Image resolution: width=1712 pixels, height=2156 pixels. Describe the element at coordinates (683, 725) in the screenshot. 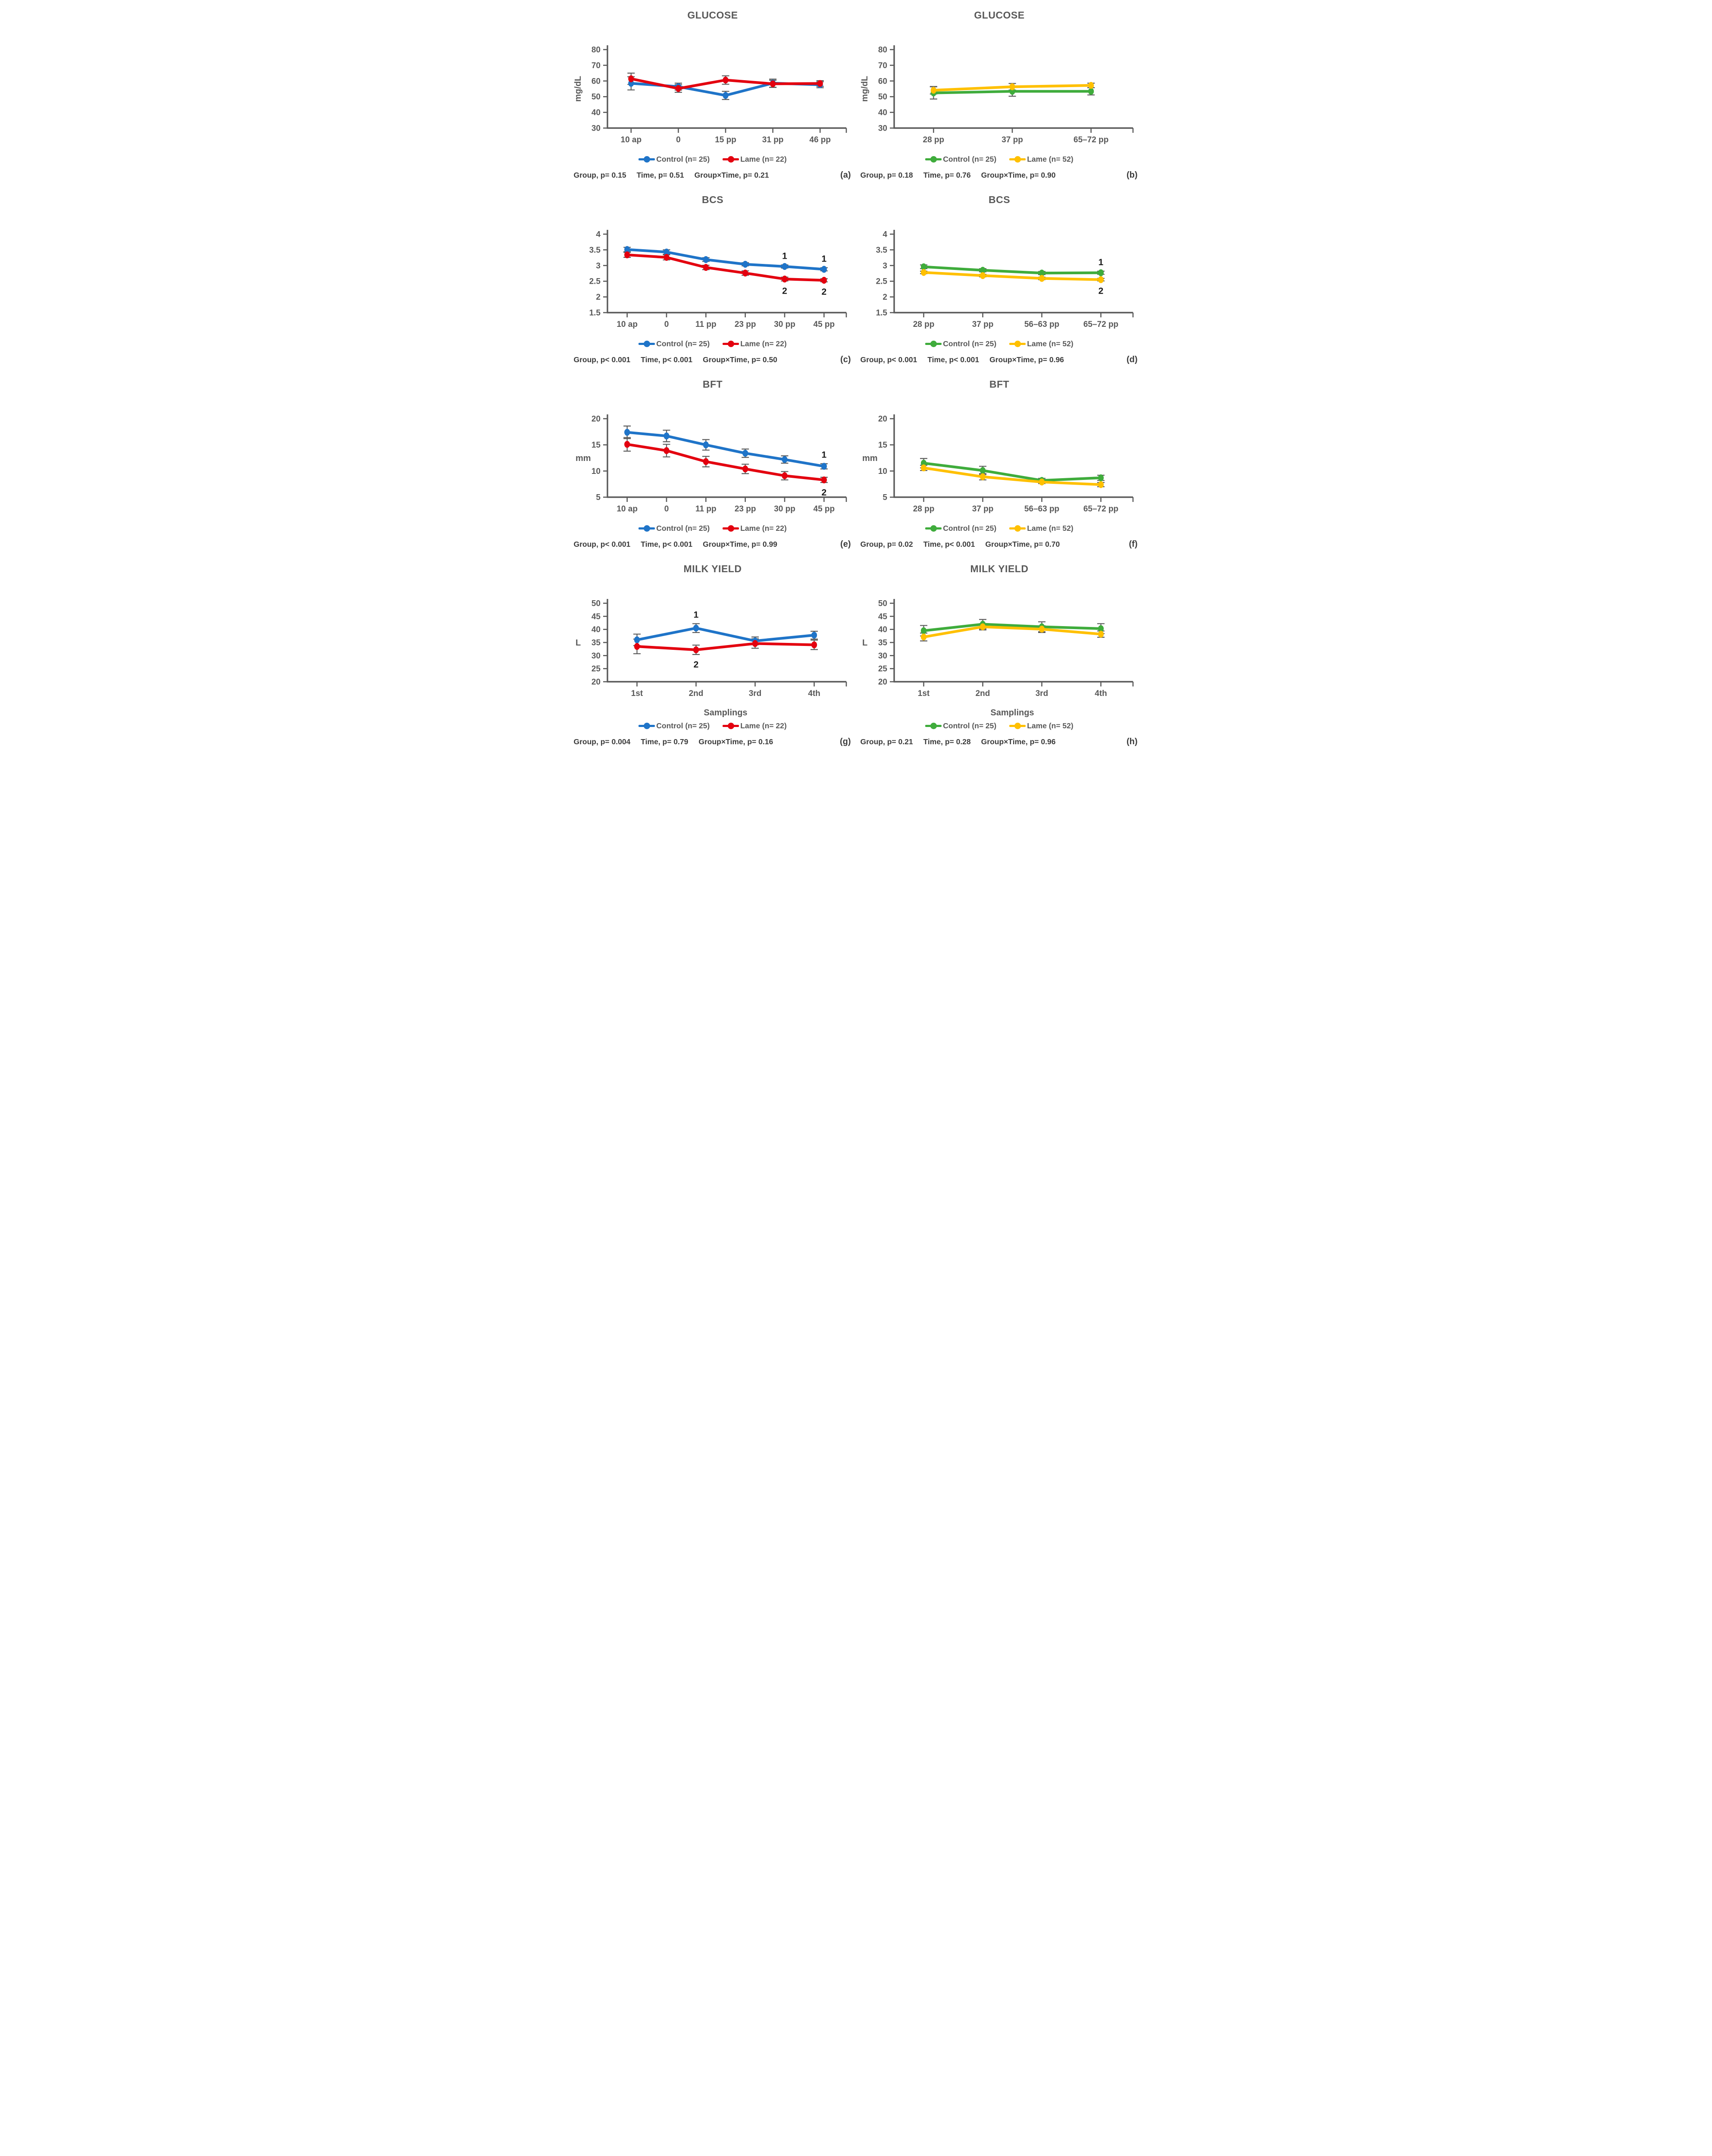

I see `legend-label-control: Control (n= 25)` at that location.